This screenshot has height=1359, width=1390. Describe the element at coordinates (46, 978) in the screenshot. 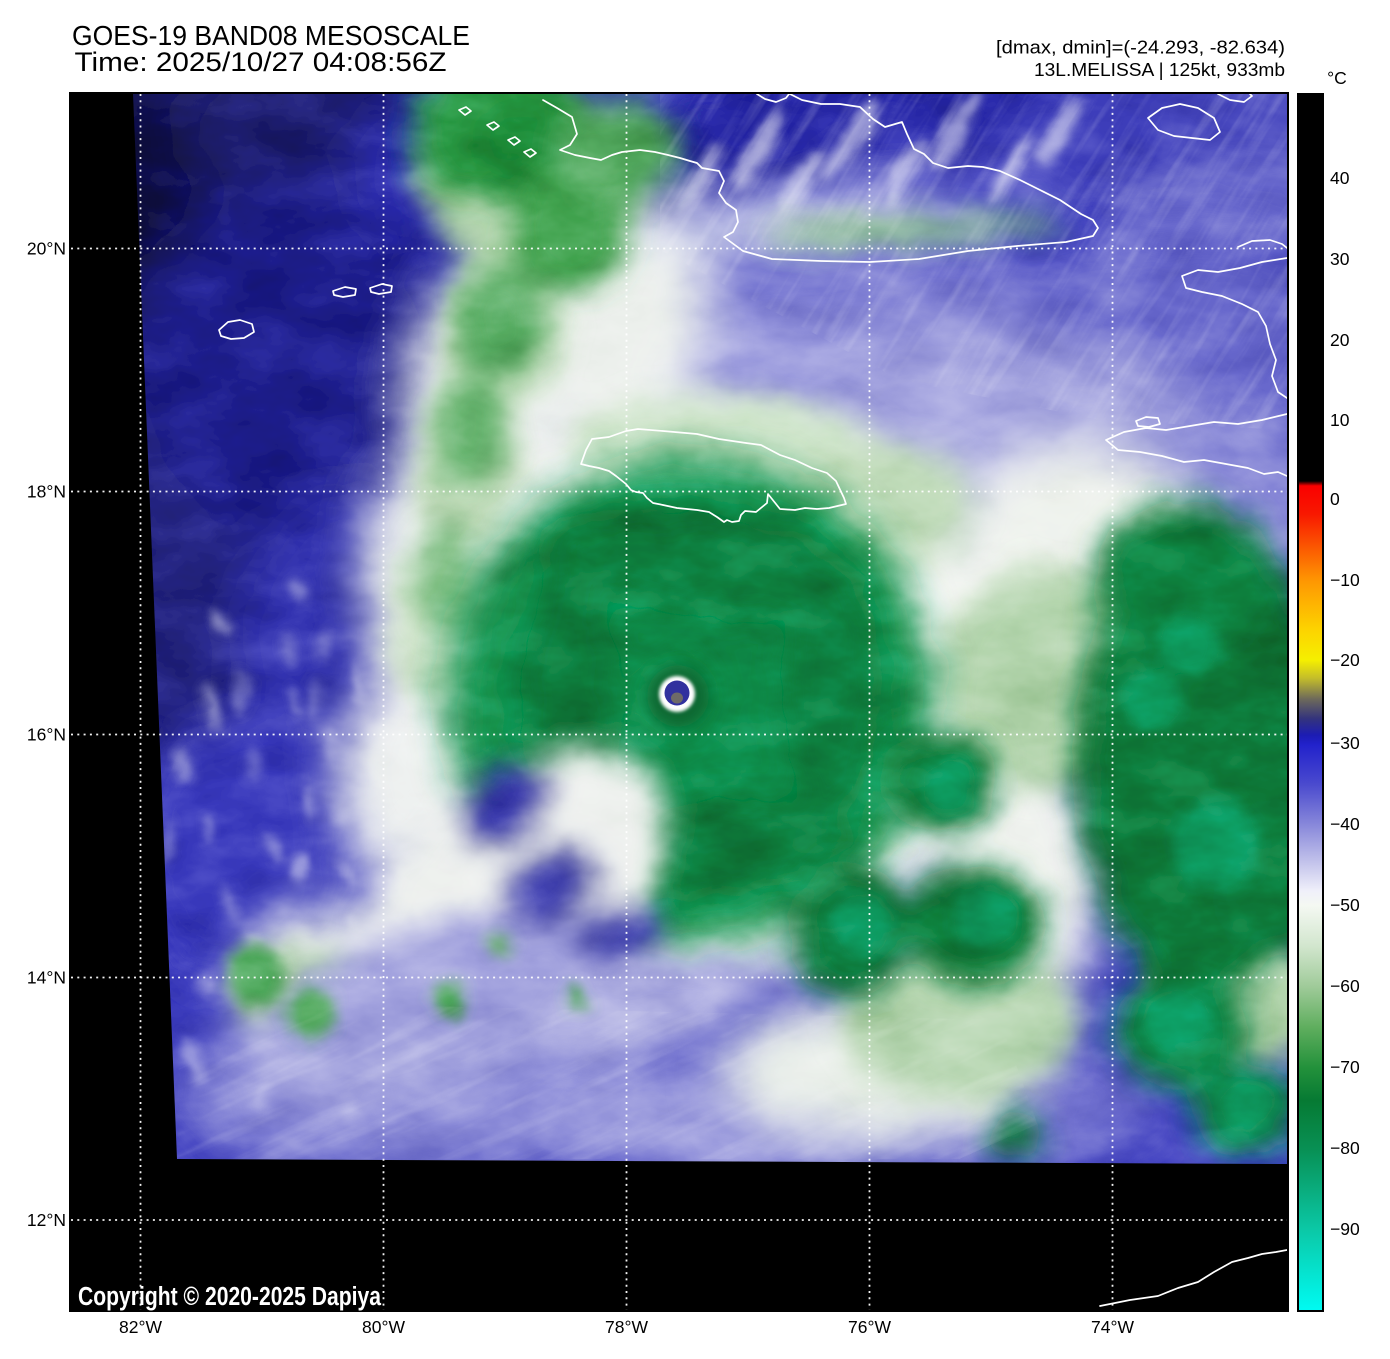

I see `svg-text: 14°N` at that location.